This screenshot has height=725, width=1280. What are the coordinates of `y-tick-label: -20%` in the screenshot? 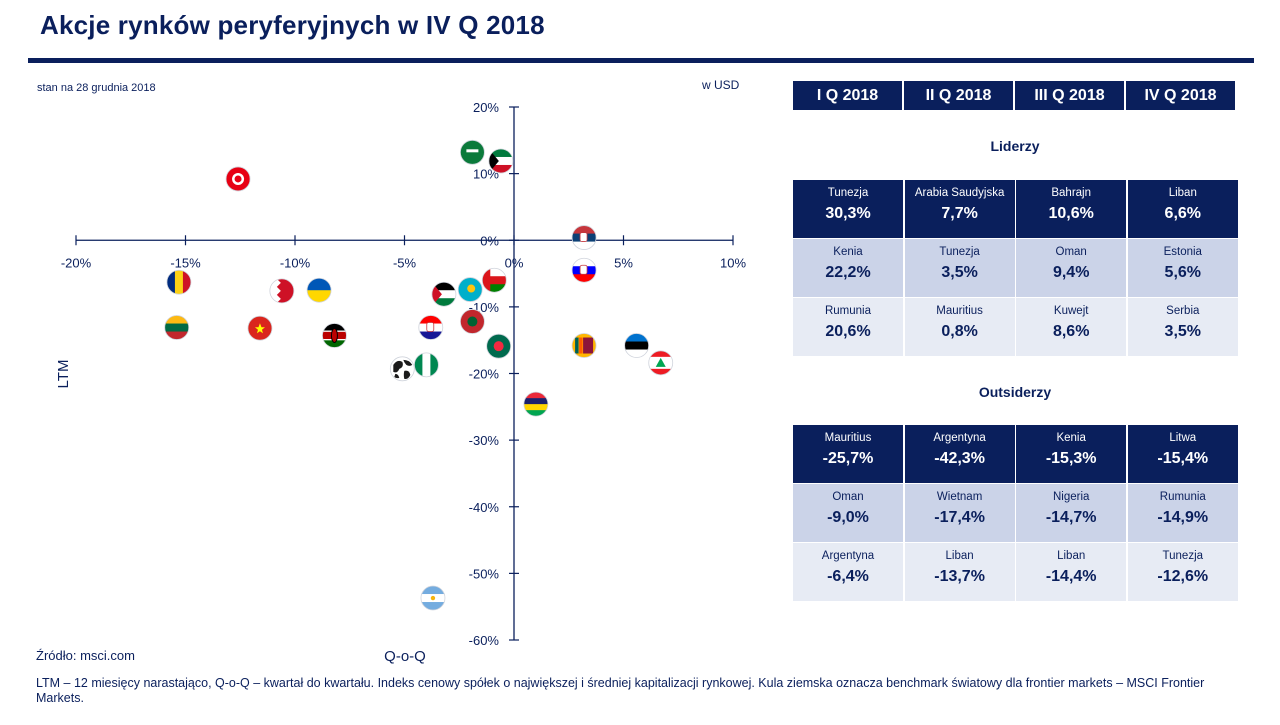 It's located at (484, 374).